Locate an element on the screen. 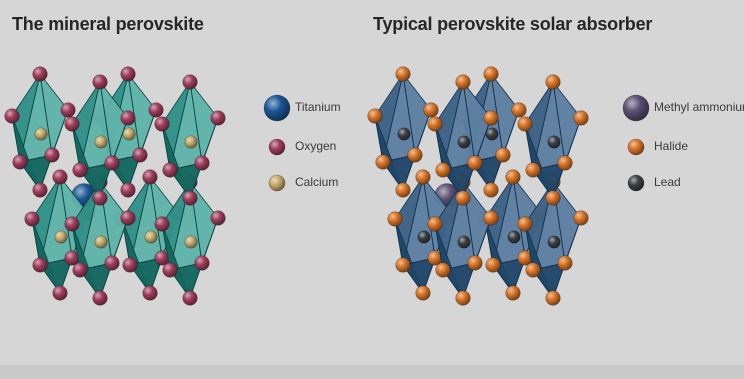 This screenshot has width=744, height=379. legend-label-calcium: Calcium is located at coordinates (317, 182).